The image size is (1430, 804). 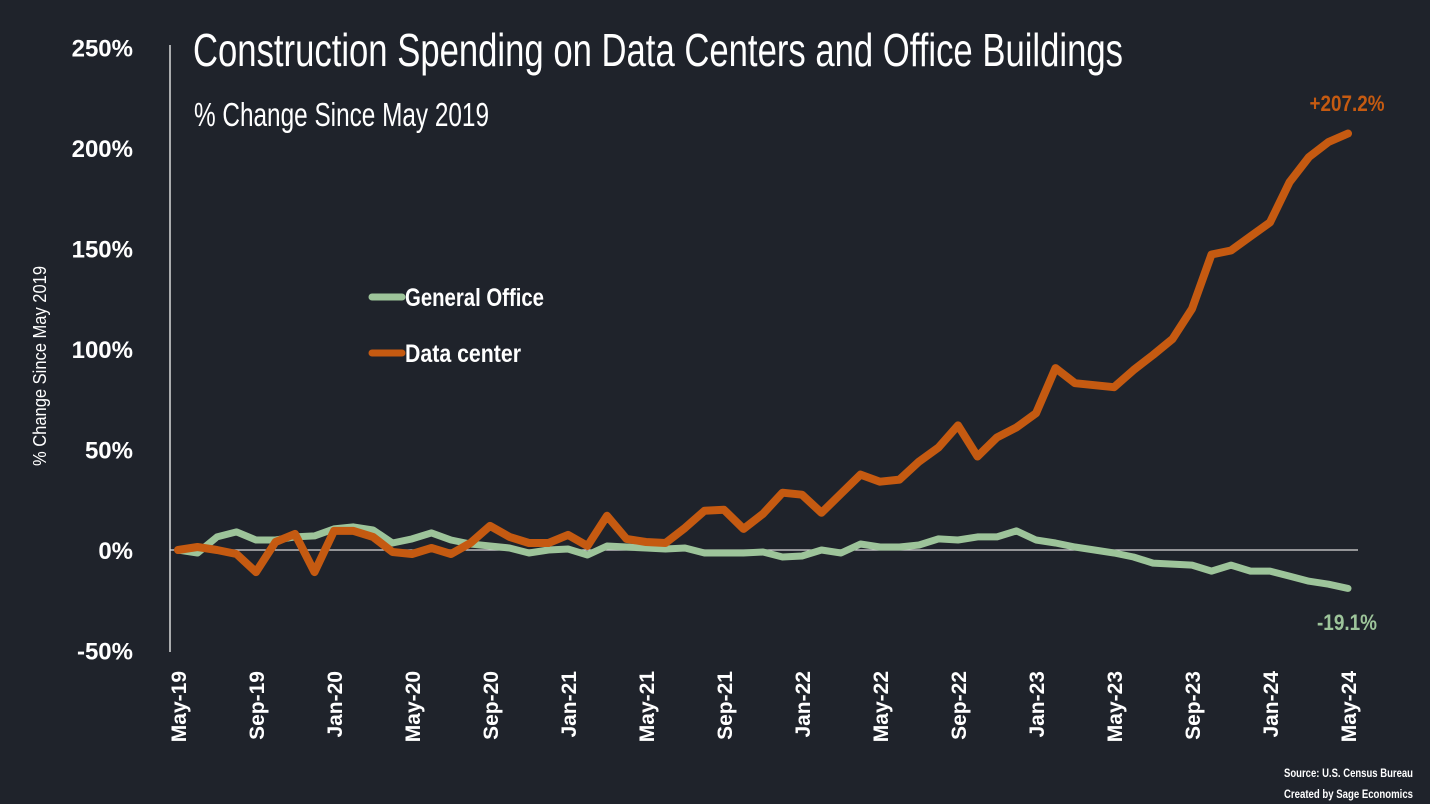 I want to click on x-tick-label: May-19, so click(x=179, y=706).